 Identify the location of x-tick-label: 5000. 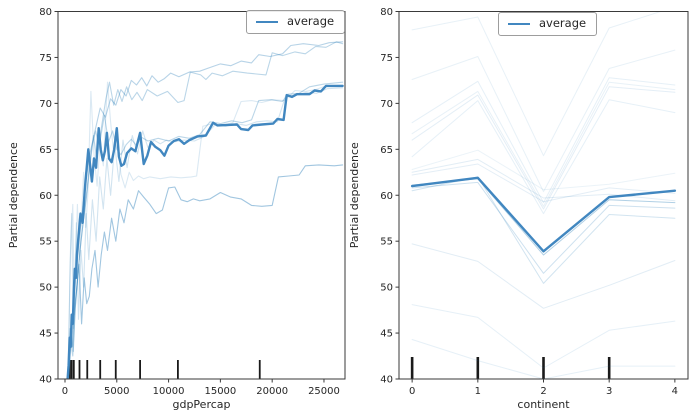
(116, 391).